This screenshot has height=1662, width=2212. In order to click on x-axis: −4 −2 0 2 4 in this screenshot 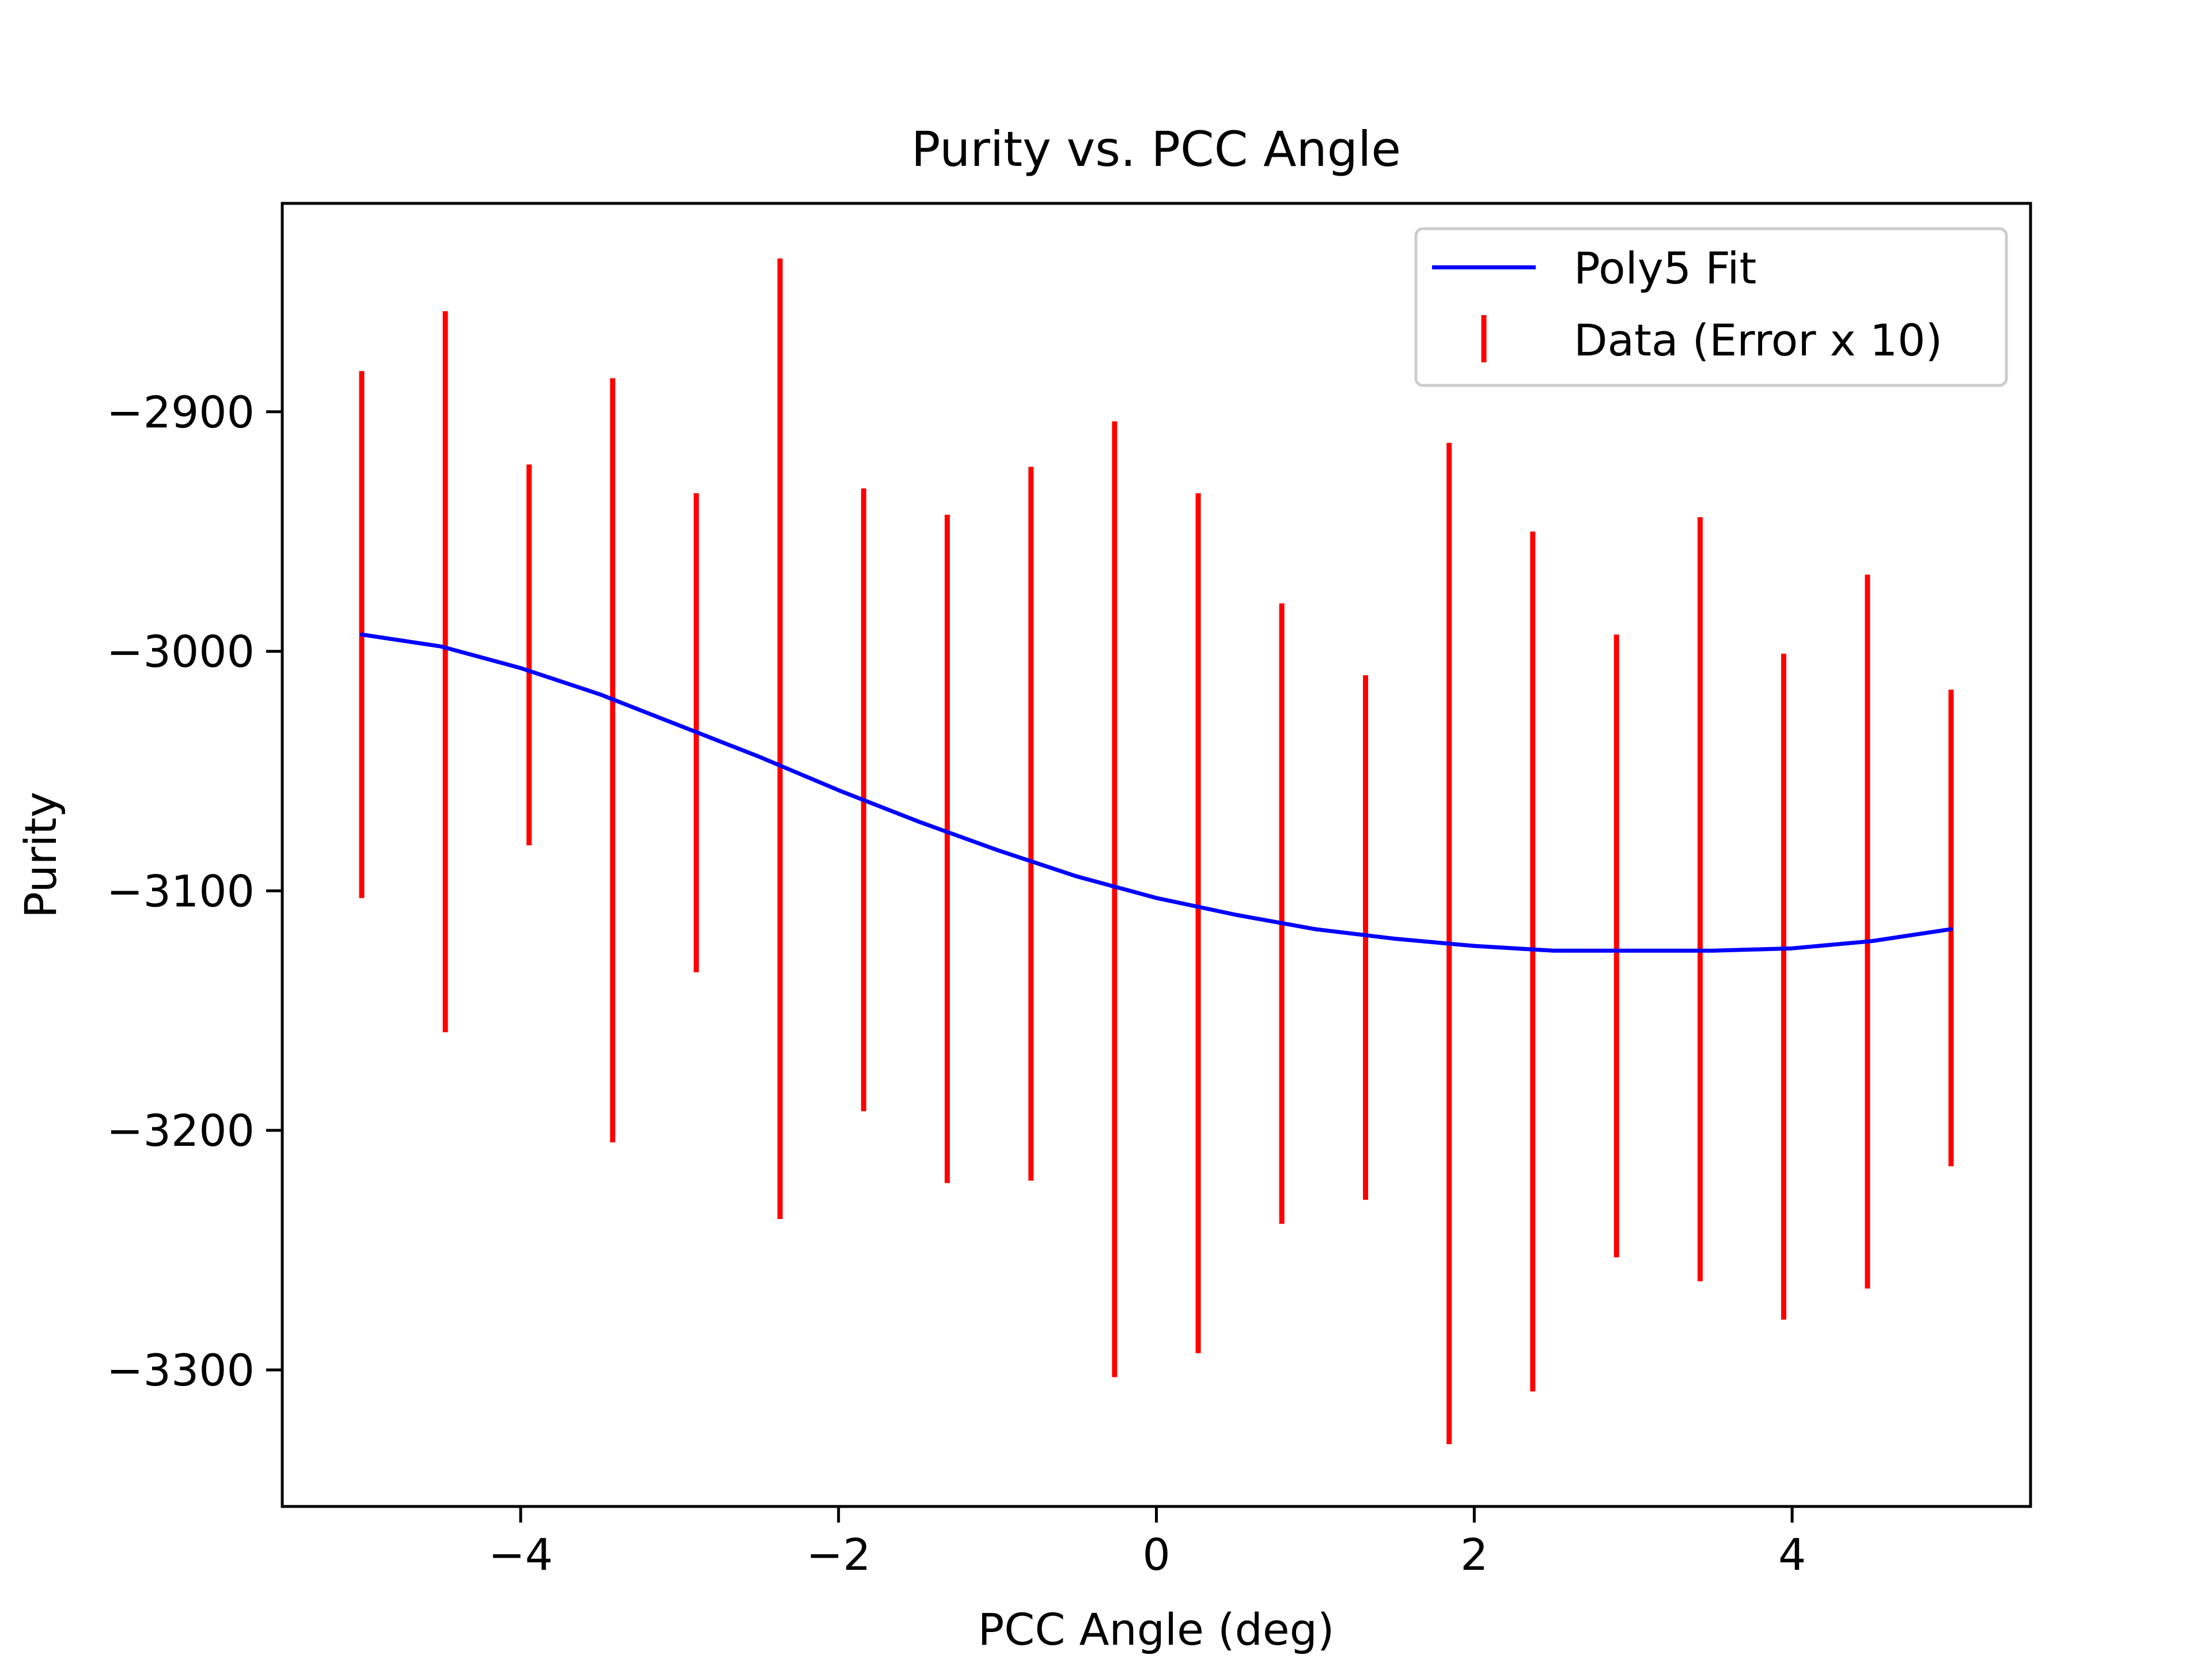, I will do `click(1147, 1543)`.